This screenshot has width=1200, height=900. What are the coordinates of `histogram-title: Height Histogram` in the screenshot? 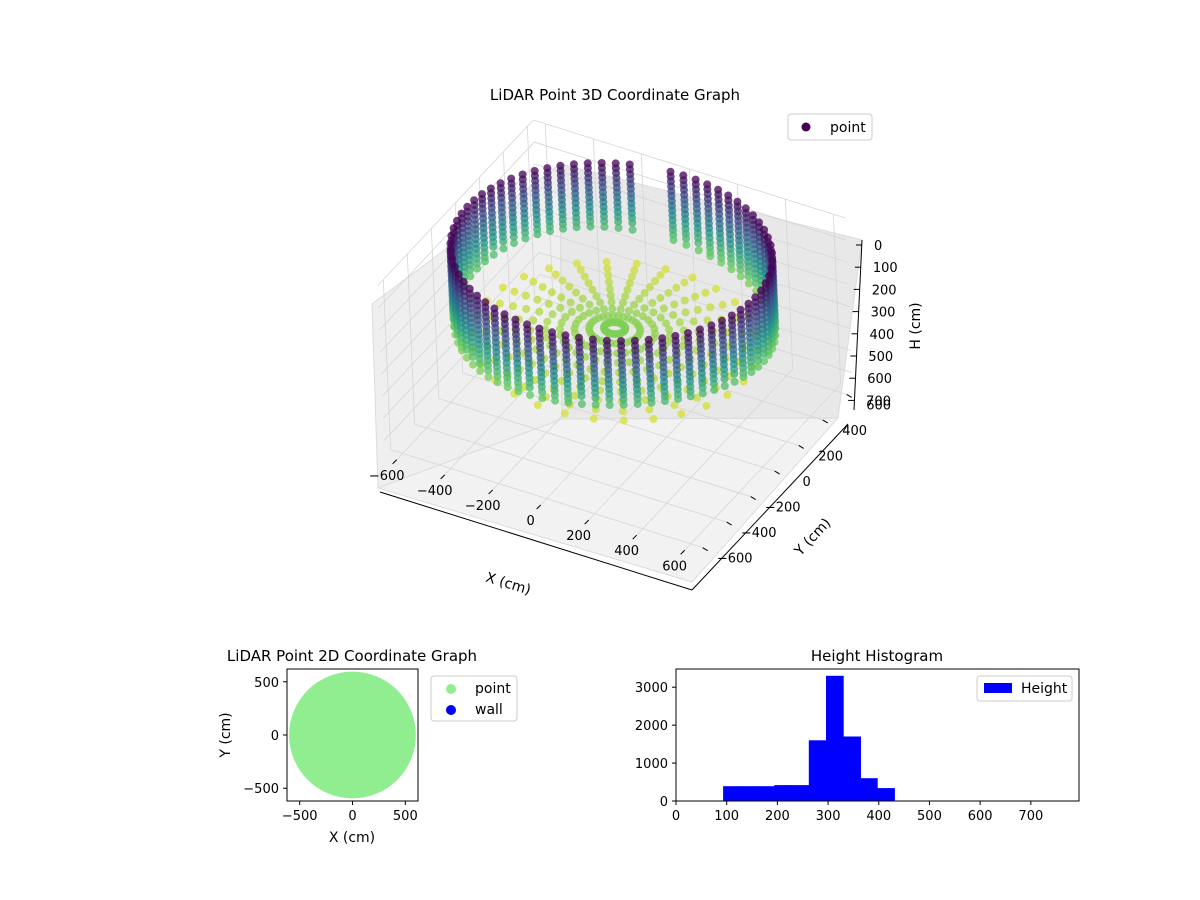 It's located at (877, 656).